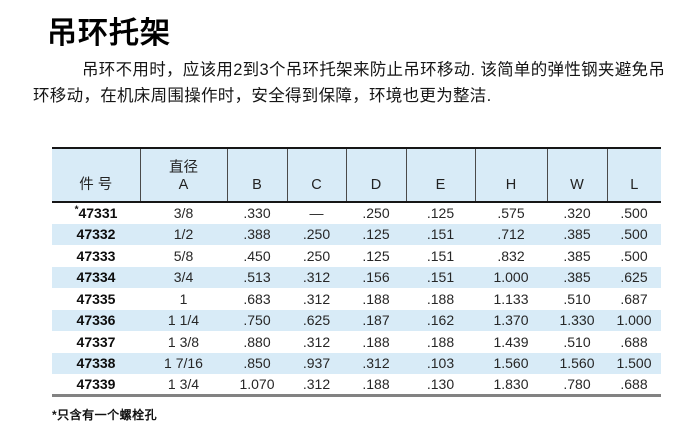 This screenshot has width=686, height=438. What do you see at coordinates (440, 175) in the screenshot?
I see `column-header-e: E` at bounding box center [440, 175].